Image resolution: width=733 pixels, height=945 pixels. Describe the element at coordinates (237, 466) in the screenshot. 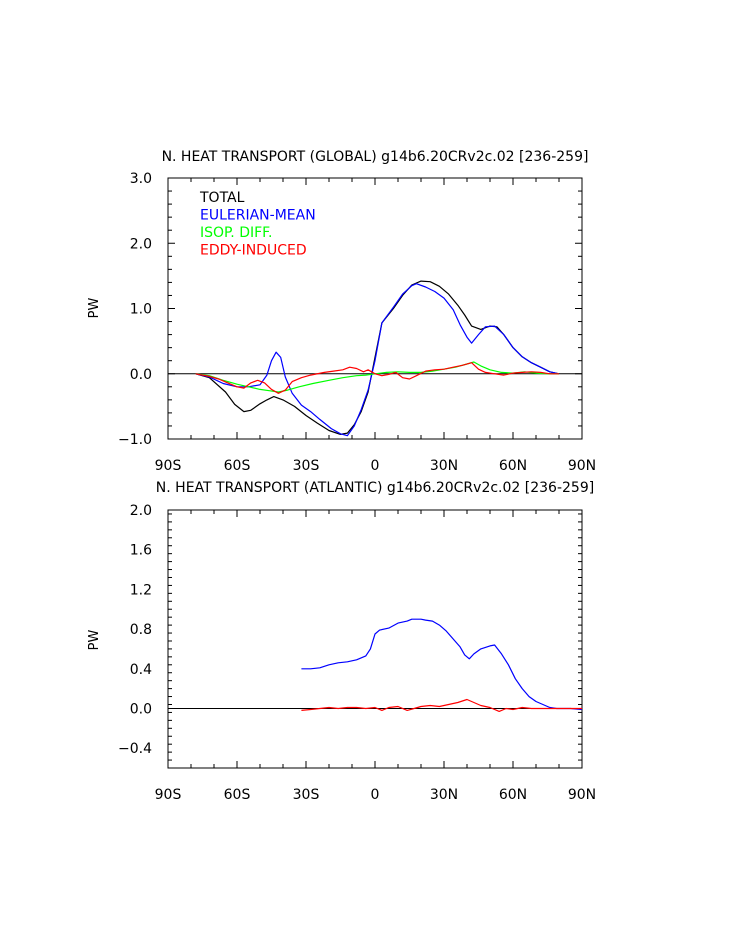

I see `global-xtick-label: 60S` at that location.